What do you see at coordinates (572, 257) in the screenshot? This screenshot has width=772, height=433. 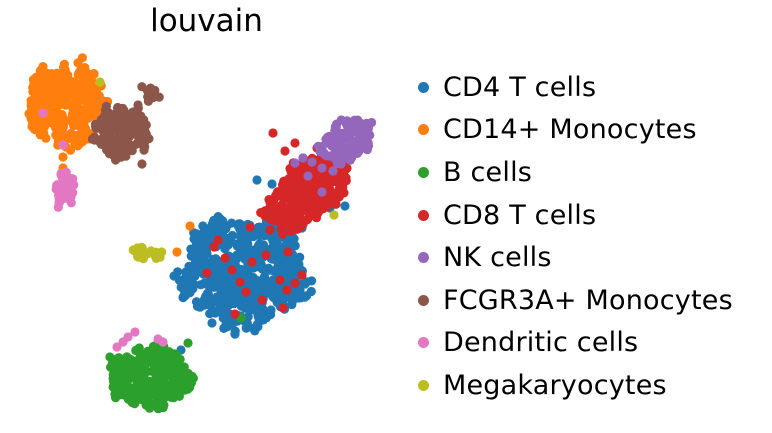 I see `legend-item-nk-cells: NK cells` at bounding box center [572, 257].